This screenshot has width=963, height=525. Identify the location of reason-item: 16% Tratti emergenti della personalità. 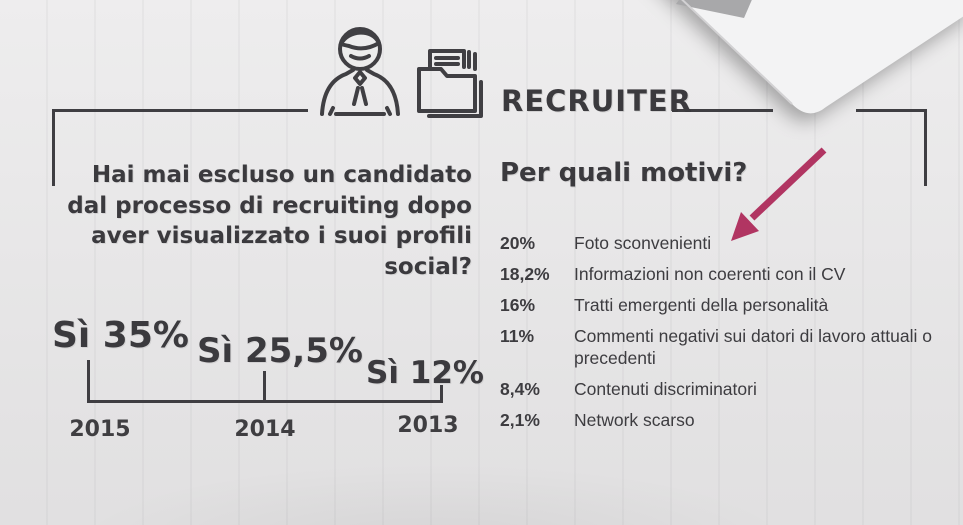
(716, 305).